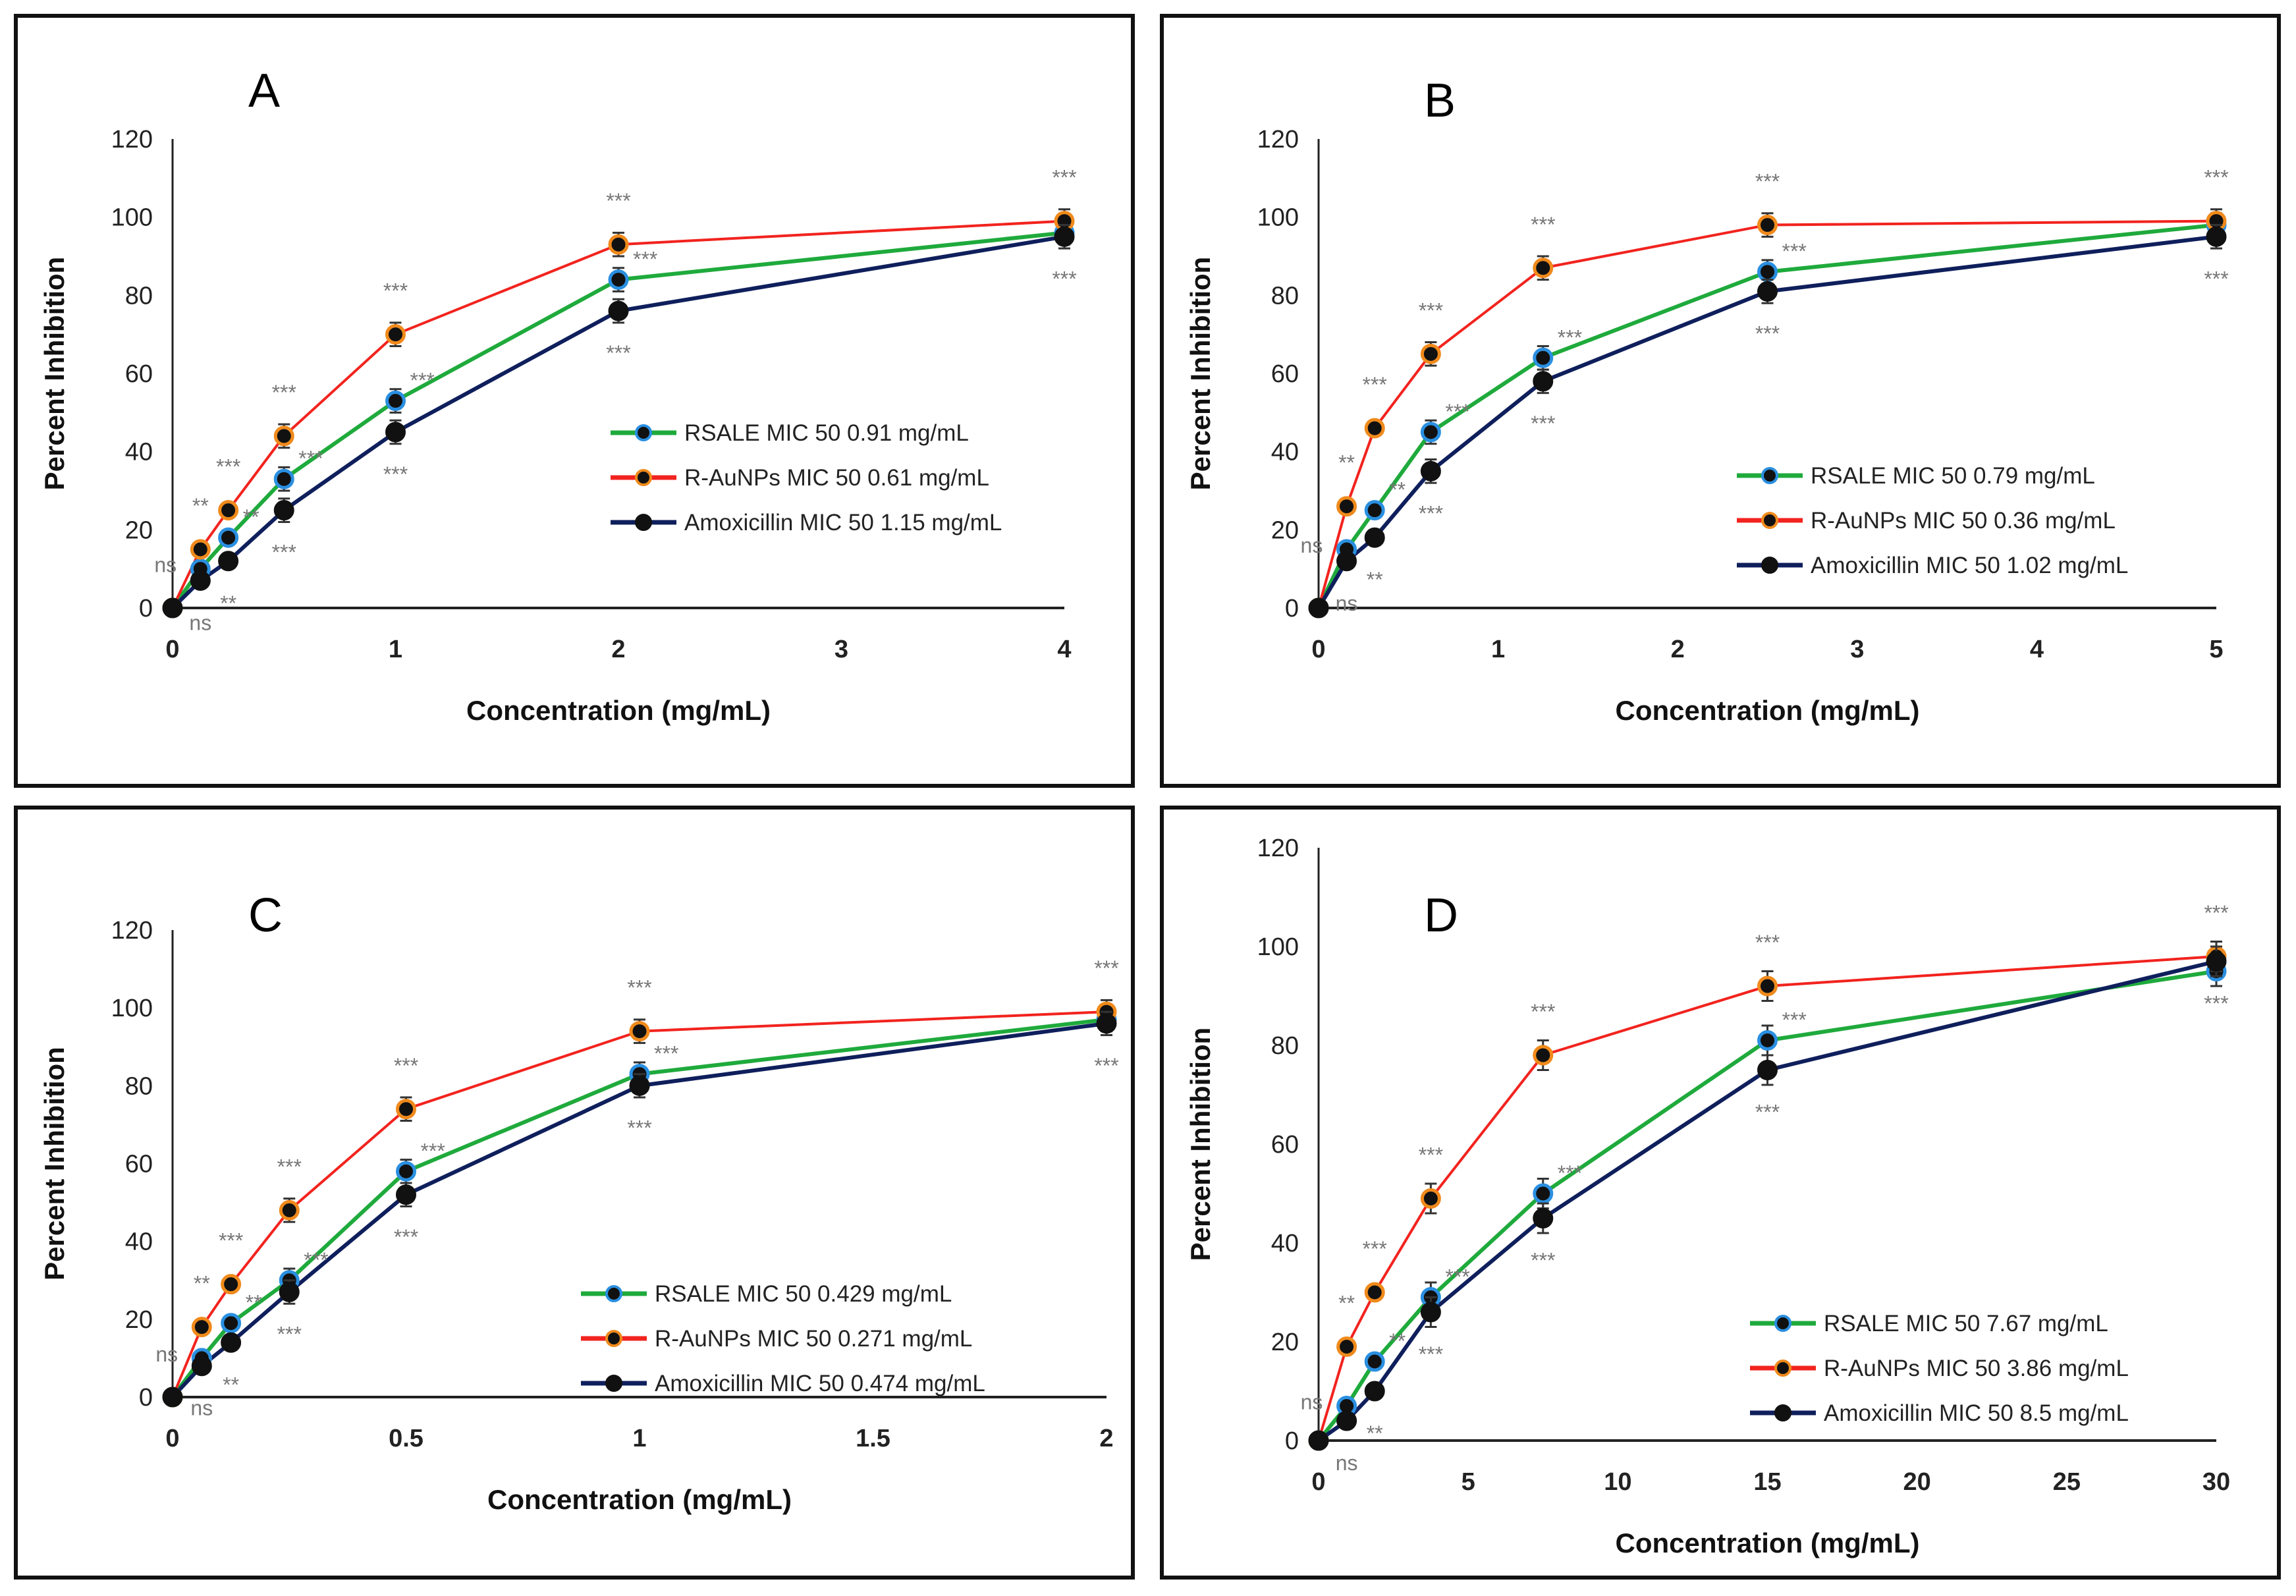  I want to click on legend-label: R-AuNPs MIC 50 0.61 mg/mL, so click(836, 478).